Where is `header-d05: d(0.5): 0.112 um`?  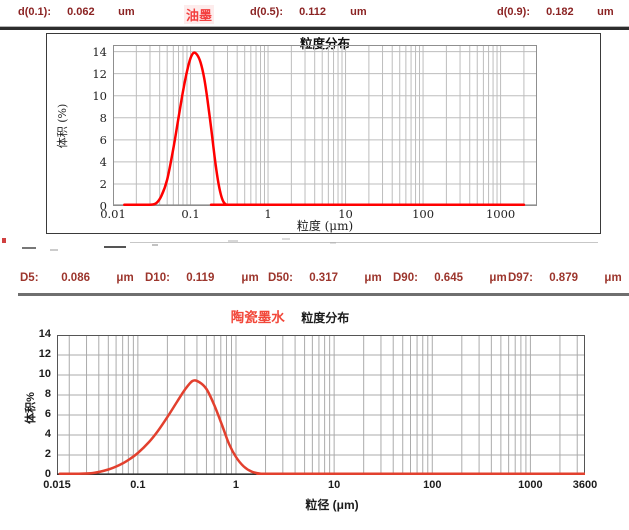 header-d05: d(0.5): 0.112 um is located at coordinates (308, 12).